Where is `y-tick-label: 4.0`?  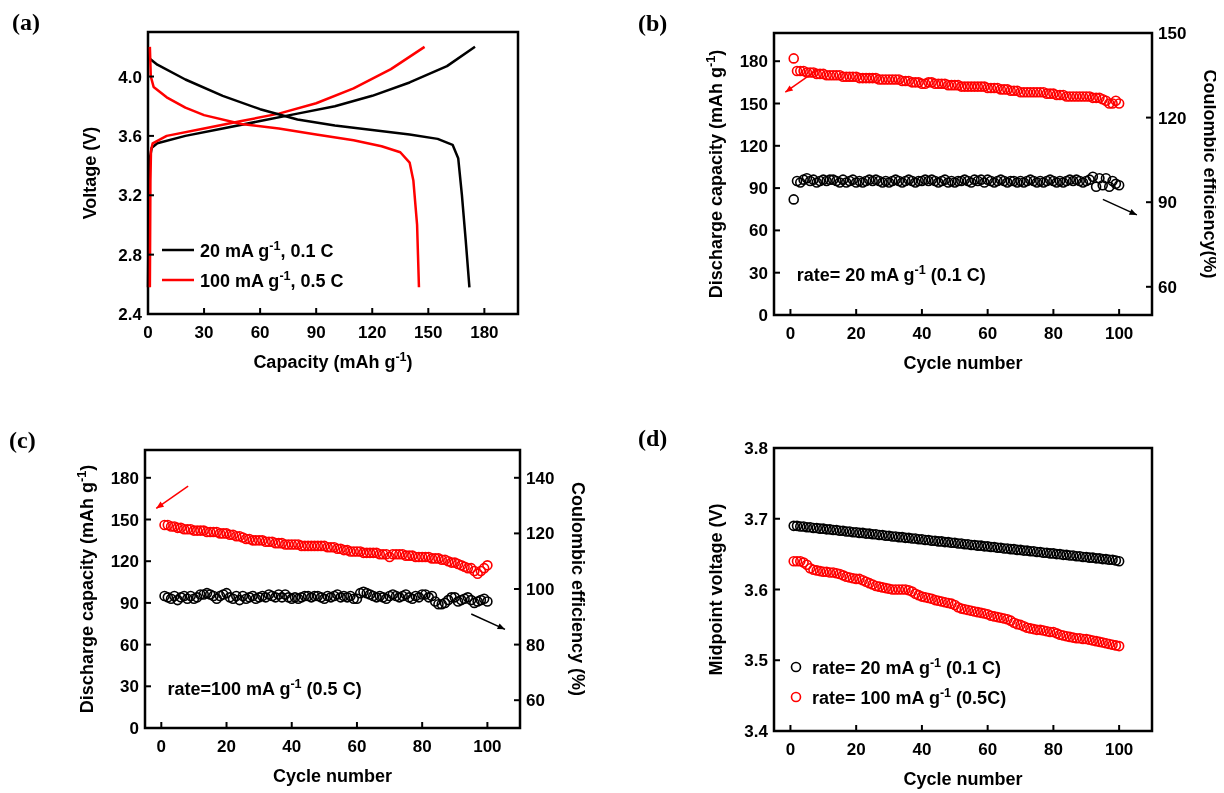
y-tick-label: 4.0 is located at coordinates (130, 77).